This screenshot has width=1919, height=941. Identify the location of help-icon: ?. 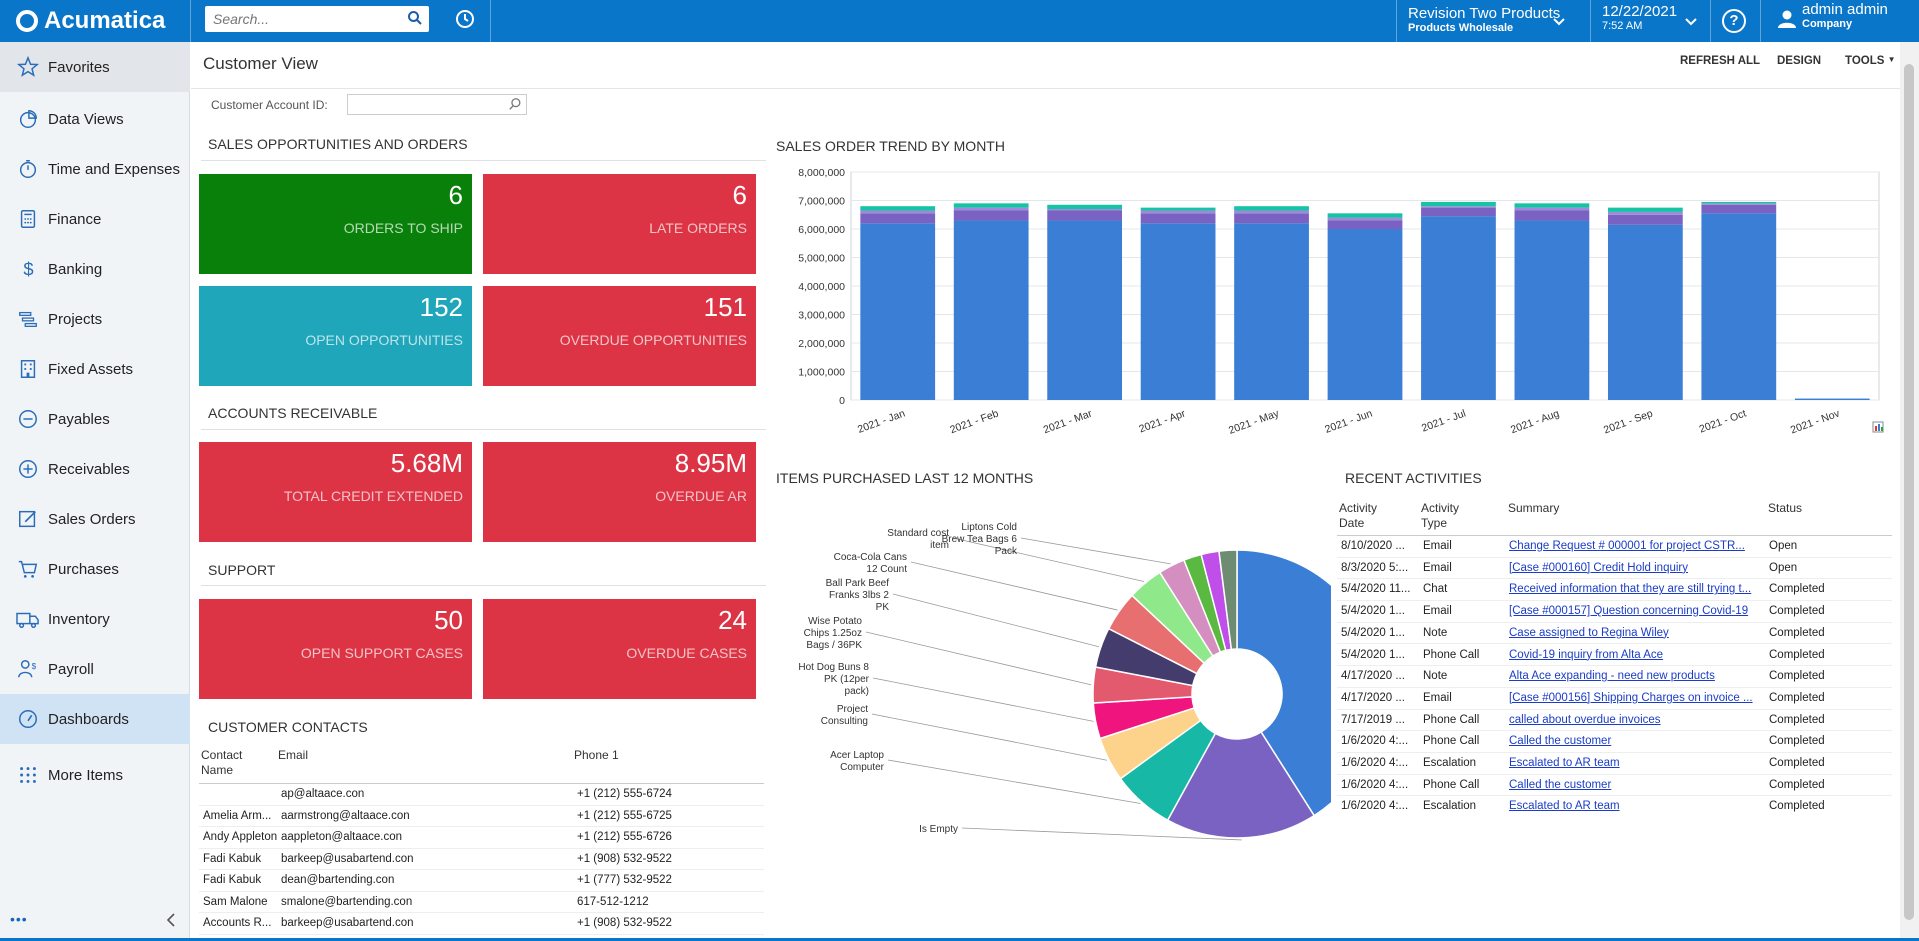
(1734, 21).